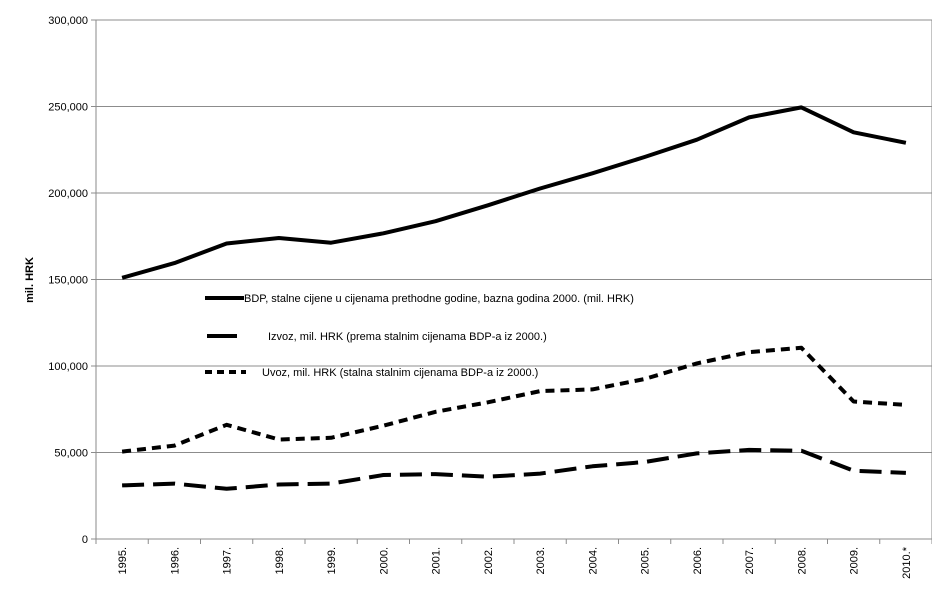 The width and height of the screenshot is (932, 599). I want to click on x-tick-label: 1999., so click(332, 561).